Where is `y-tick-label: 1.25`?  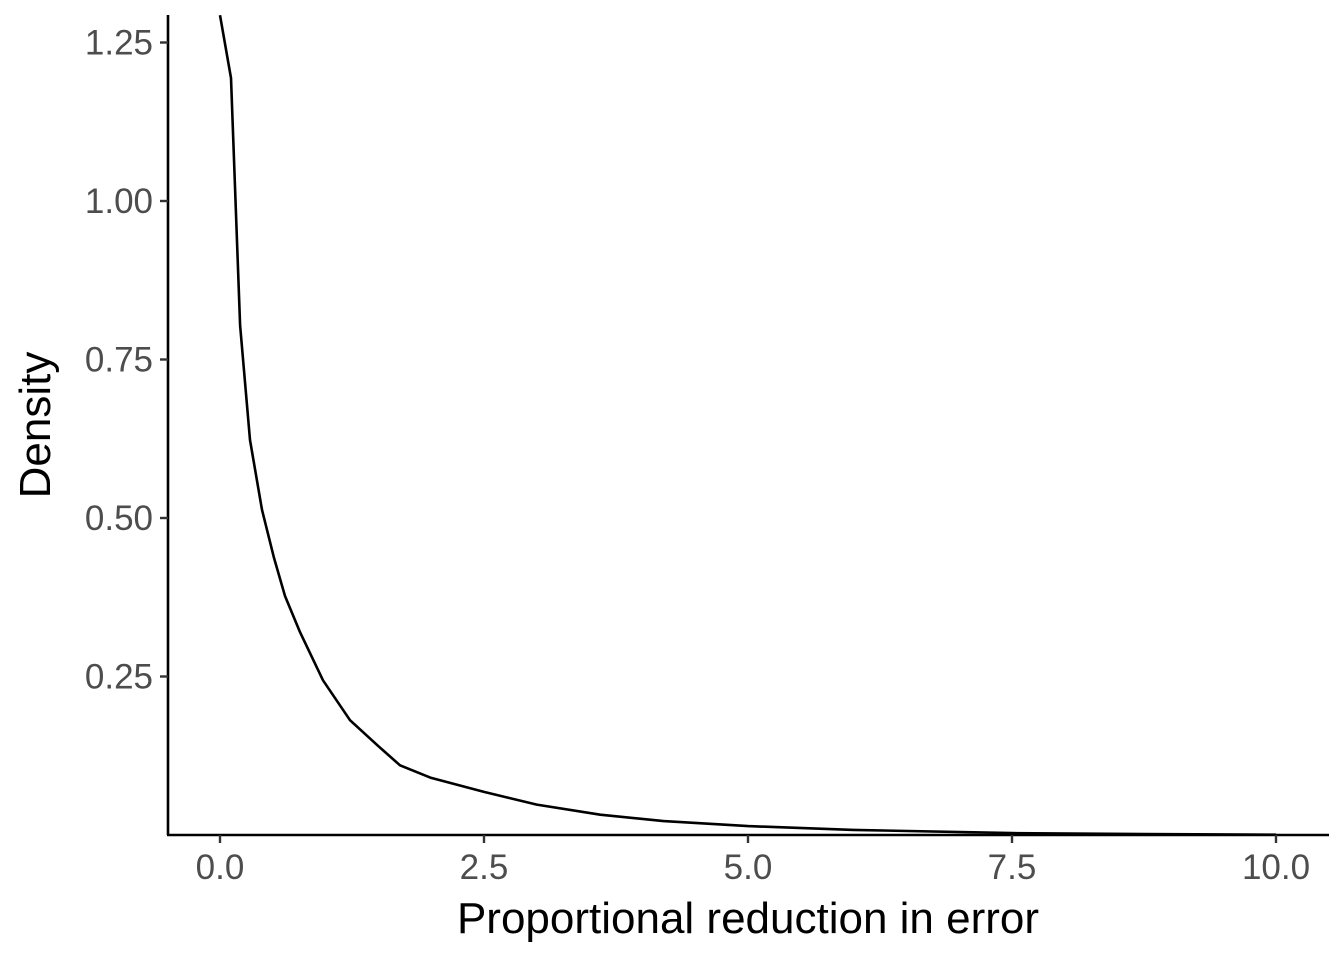 y-tick-label: 1.25 is located at coordinates (119, 43).